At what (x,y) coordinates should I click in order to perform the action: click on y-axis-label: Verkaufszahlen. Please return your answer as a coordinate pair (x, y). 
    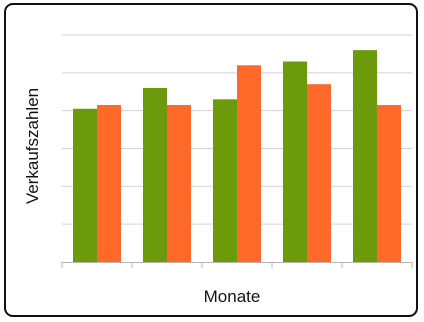
    Looking at the image, I should click on (32, 146).